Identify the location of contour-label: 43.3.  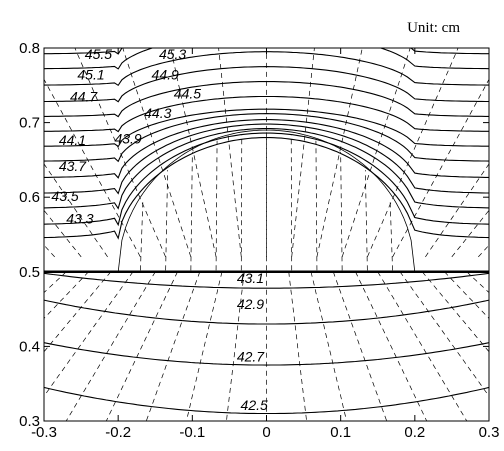
(79, 218).